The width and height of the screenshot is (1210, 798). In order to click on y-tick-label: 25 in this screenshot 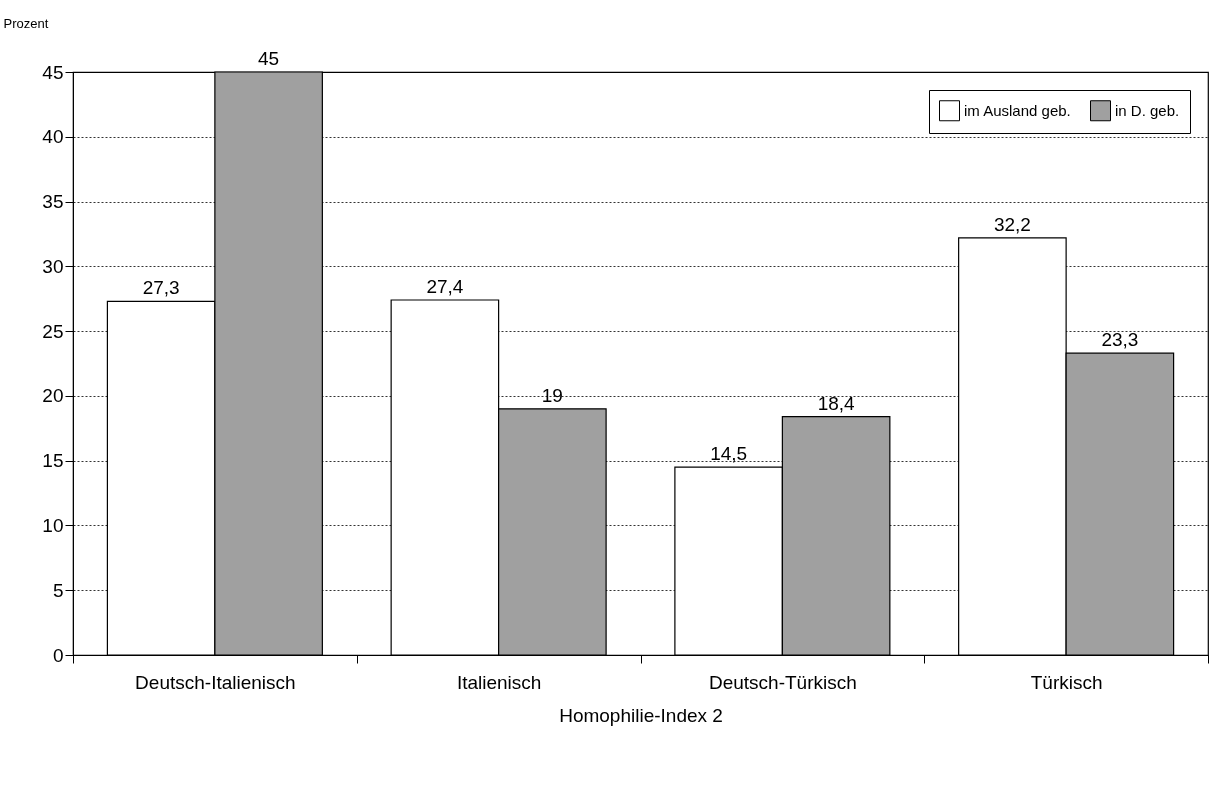, I will do `click(53, 331)`.